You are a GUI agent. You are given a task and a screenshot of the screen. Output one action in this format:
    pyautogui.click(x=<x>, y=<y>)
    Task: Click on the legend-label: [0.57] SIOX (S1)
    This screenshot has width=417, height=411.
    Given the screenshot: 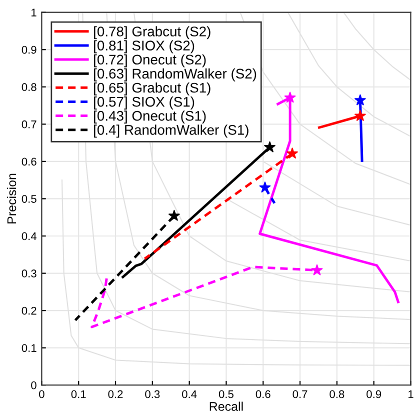 What is the action you would take?
    pyautogui.click(x=144, y=103)
    